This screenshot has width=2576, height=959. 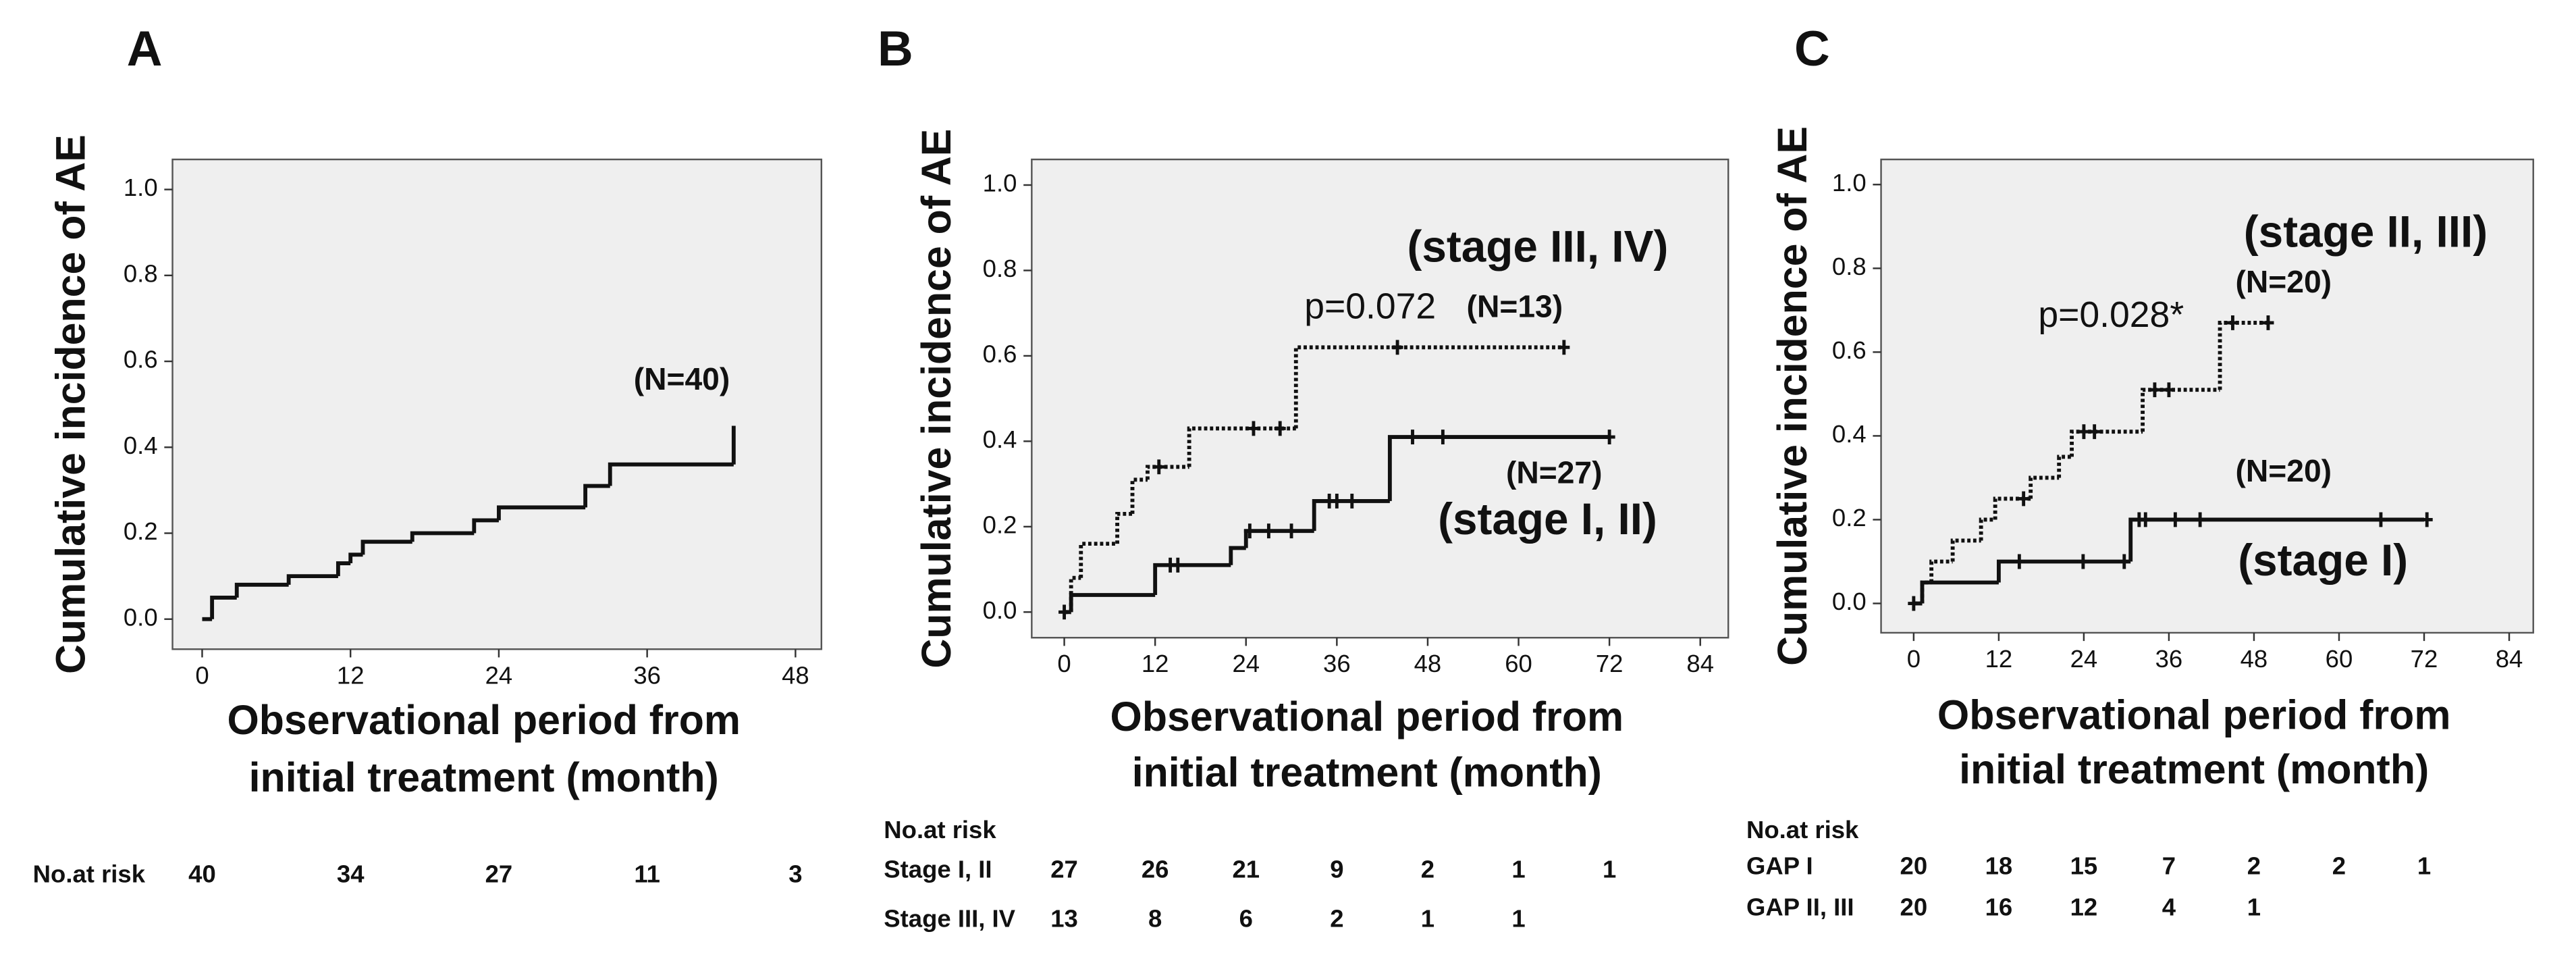 What do you see at coordinates (1800, 907) in the screenshot?
I see `risk-row-name: GAP II, III` at bounding box center [1800, 907].